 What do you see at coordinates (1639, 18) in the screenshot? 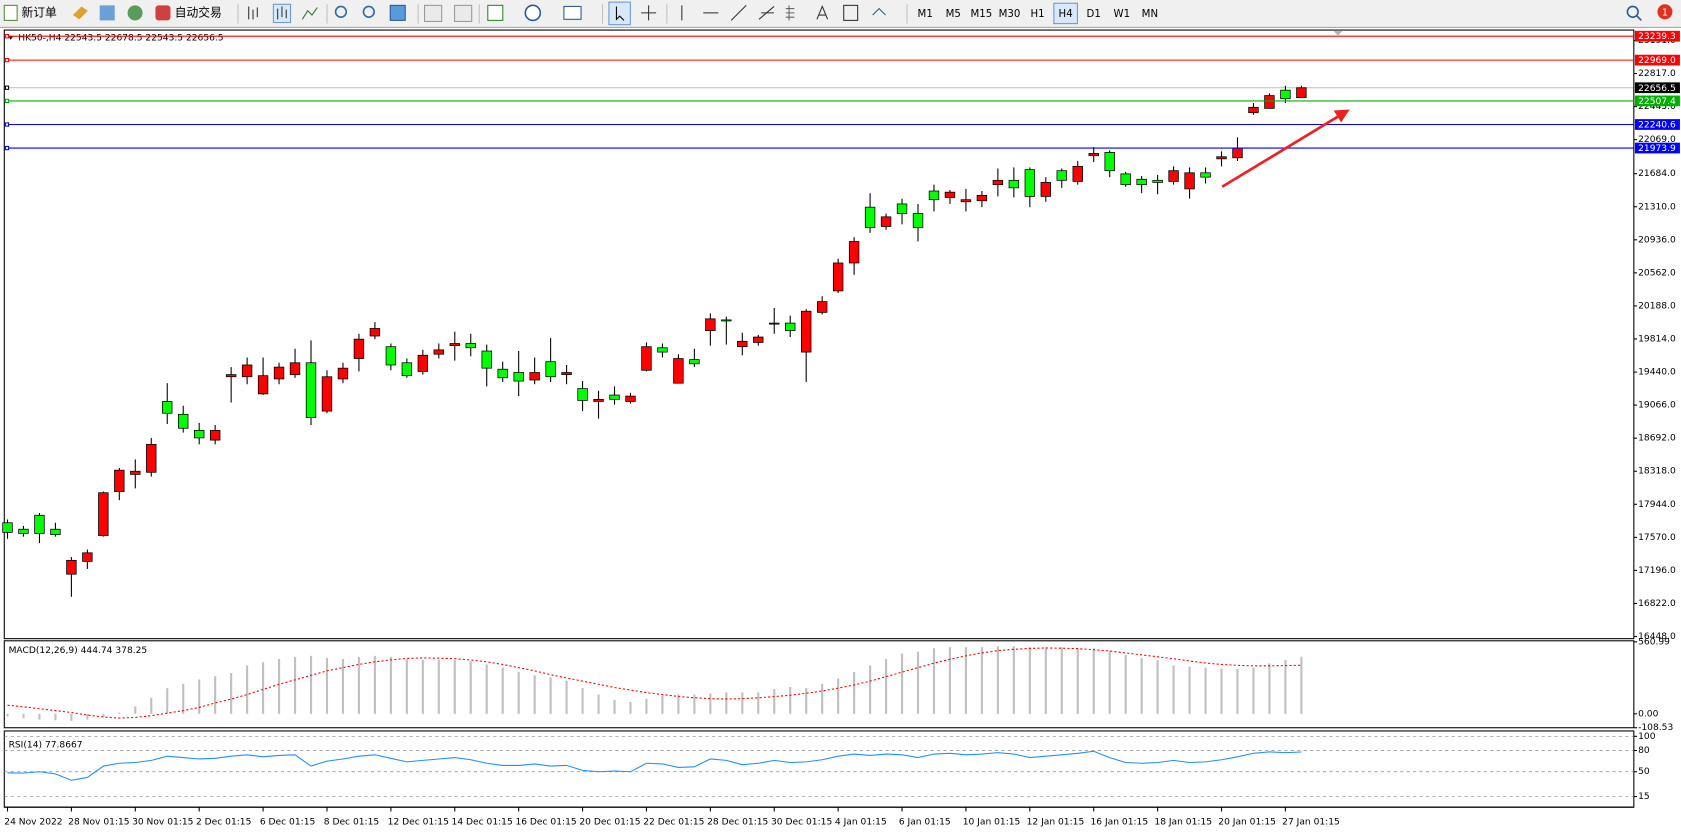
I see `search-handle` at bounding box center [1639, 18].